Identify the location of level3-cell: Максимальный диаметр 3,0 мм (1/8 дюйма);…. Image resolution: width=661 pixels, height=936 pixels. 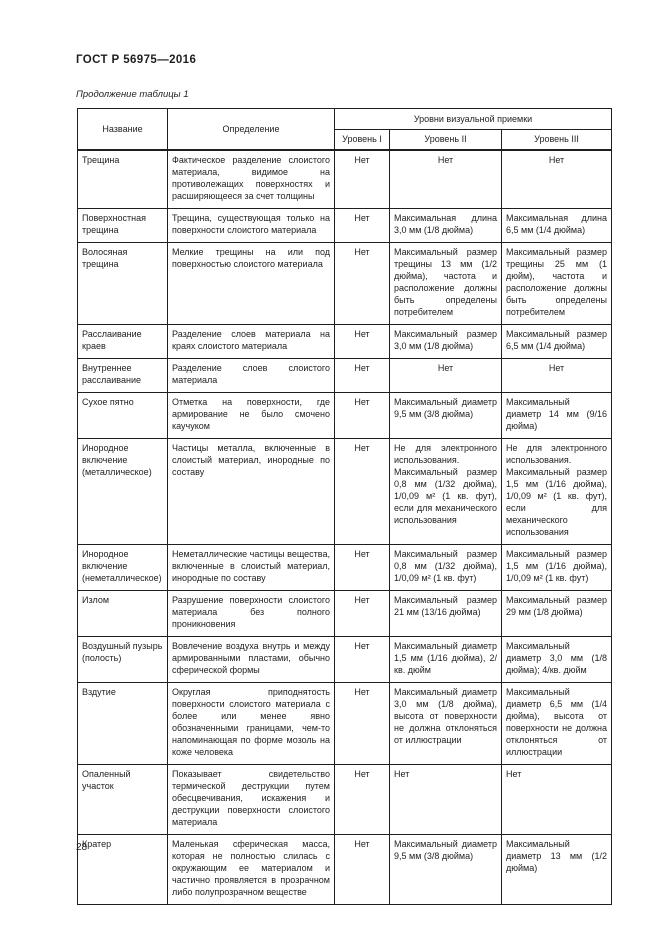
(556, 659).